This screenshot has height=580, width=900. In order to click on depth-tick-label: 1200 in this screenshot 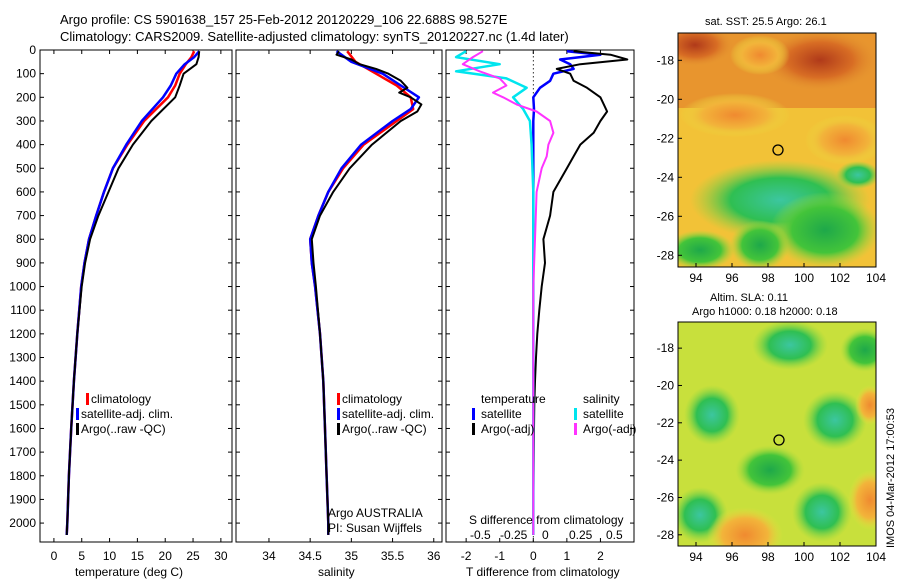, I will do `click(22, 334)`.